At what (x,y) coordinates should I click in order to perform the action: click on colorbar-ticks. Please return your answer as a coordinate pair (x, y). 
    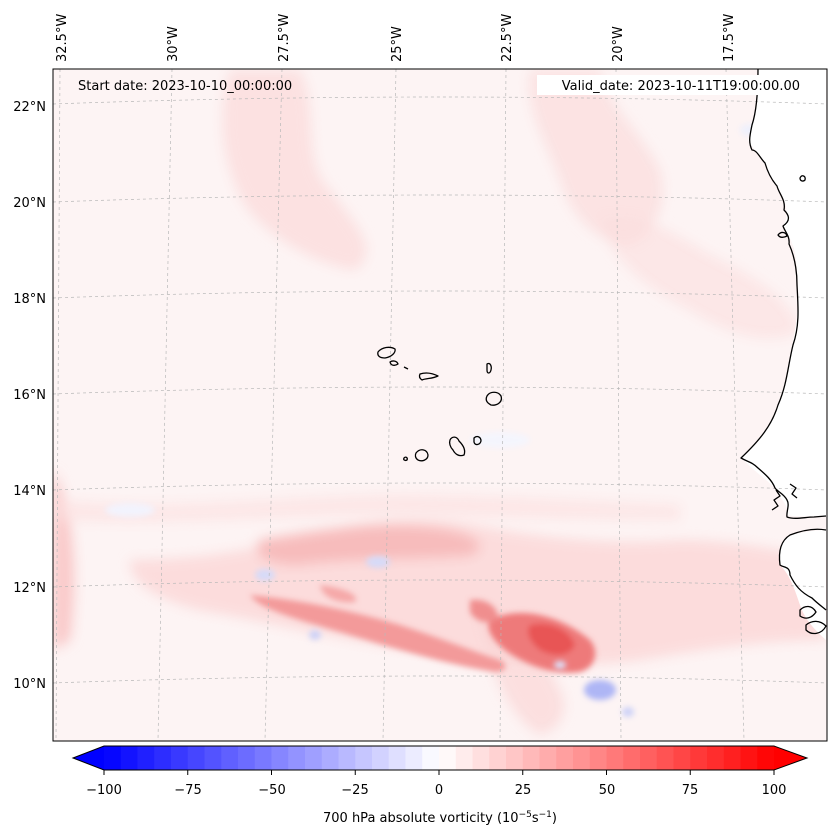
    Looking at the image, I should click on (439, 772).